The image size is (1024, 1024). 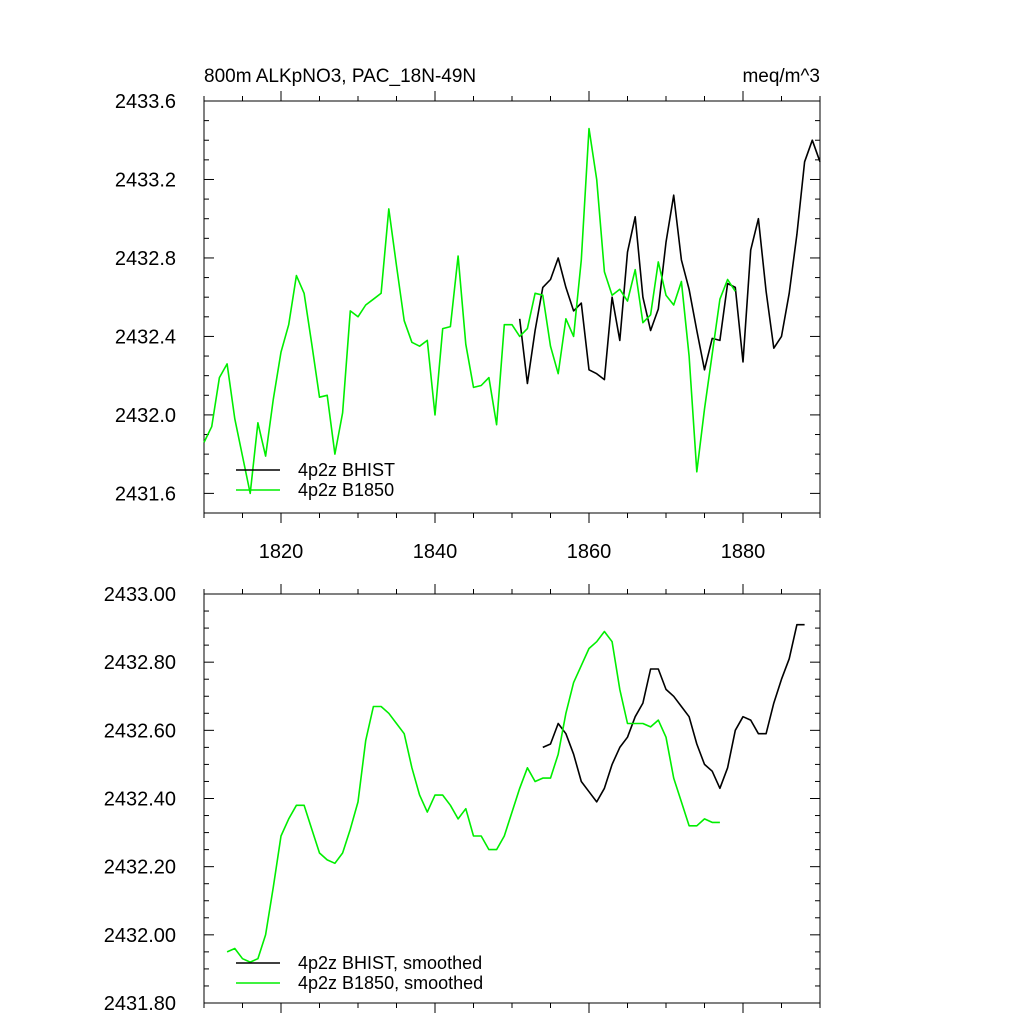 I want to click on top-x-tick-label: 1840, so click(x=435, y=552).